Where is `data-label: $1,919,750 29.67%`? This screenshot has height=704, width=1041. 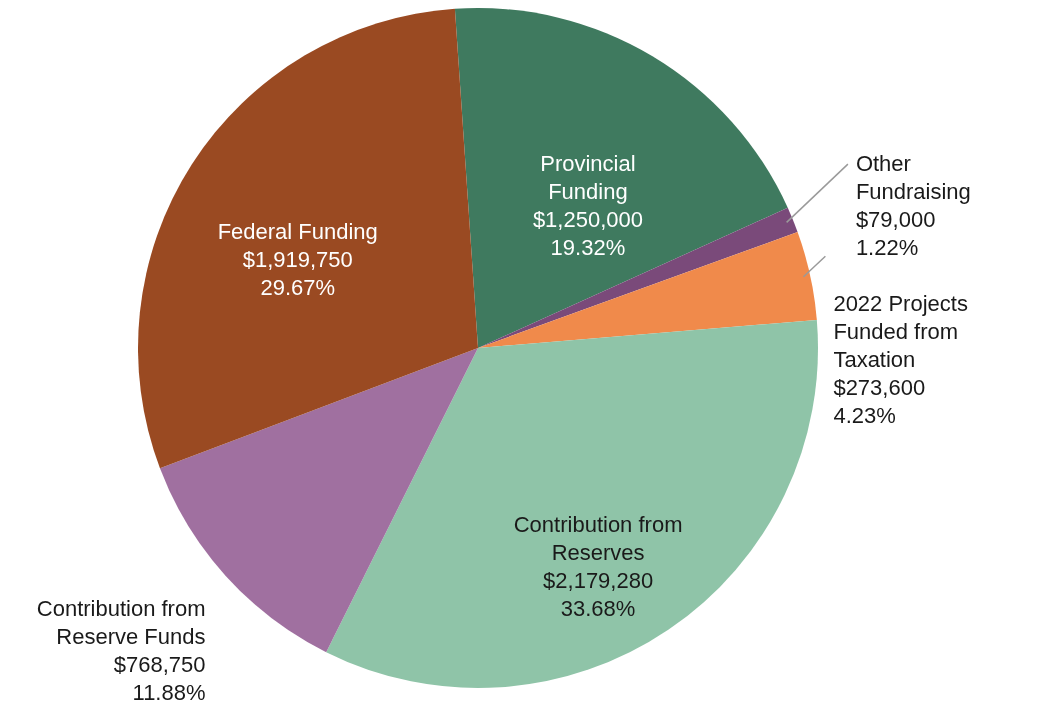 data-label: $1,919,750 29.67% is located at coordinates (297, 274).